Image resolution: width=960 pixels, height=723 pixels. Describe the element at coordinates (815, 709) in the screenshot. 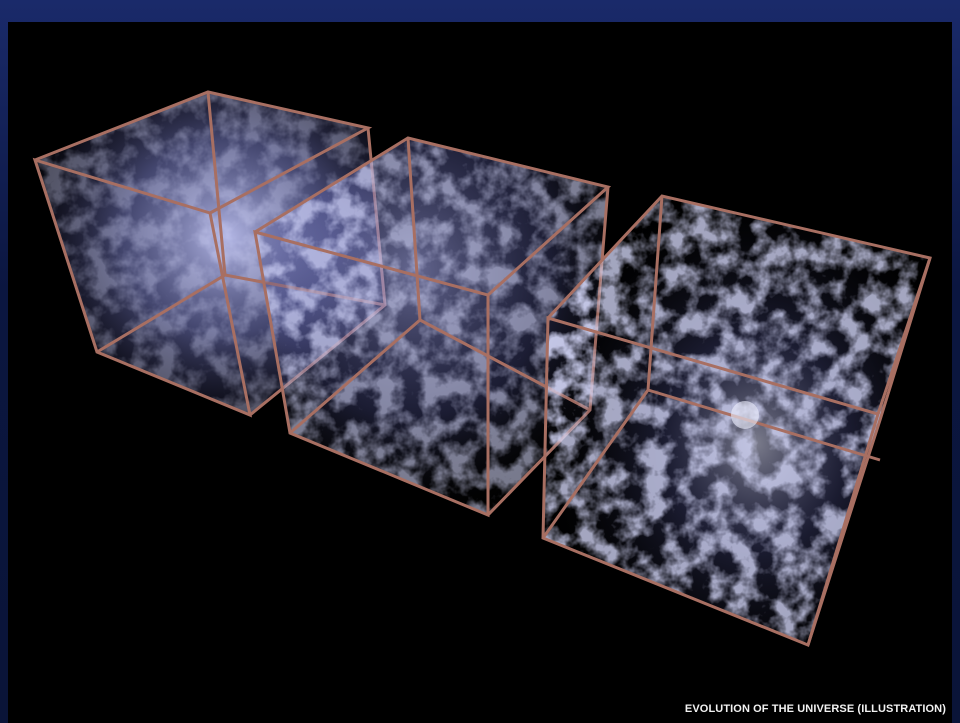

I see `image-caption: EVOLUTION OF THE UNIVERSE (ILLUSTRATION)` at that location.